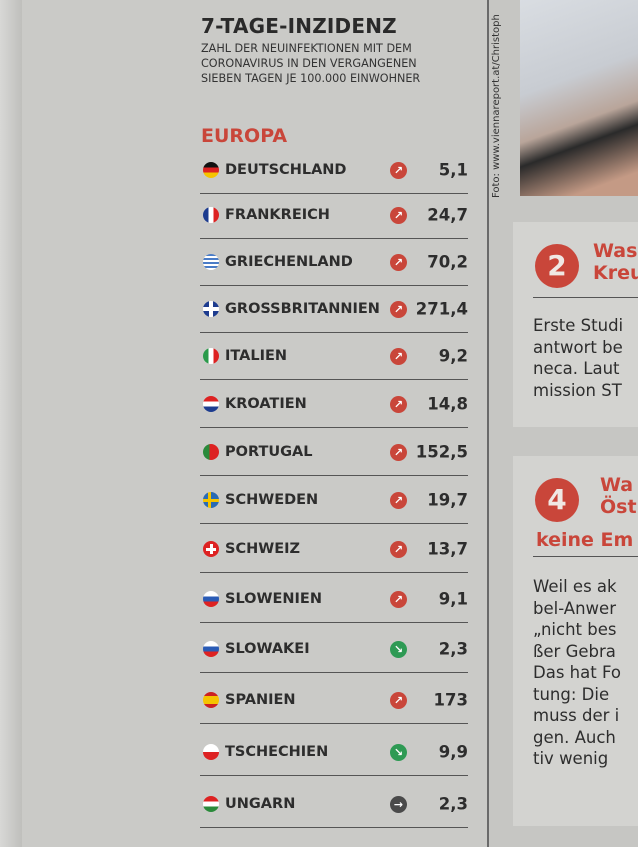 The width and height of the screenshot is (638, 847). I want to click on text-line: ßer Gebra, so click(574, 651).